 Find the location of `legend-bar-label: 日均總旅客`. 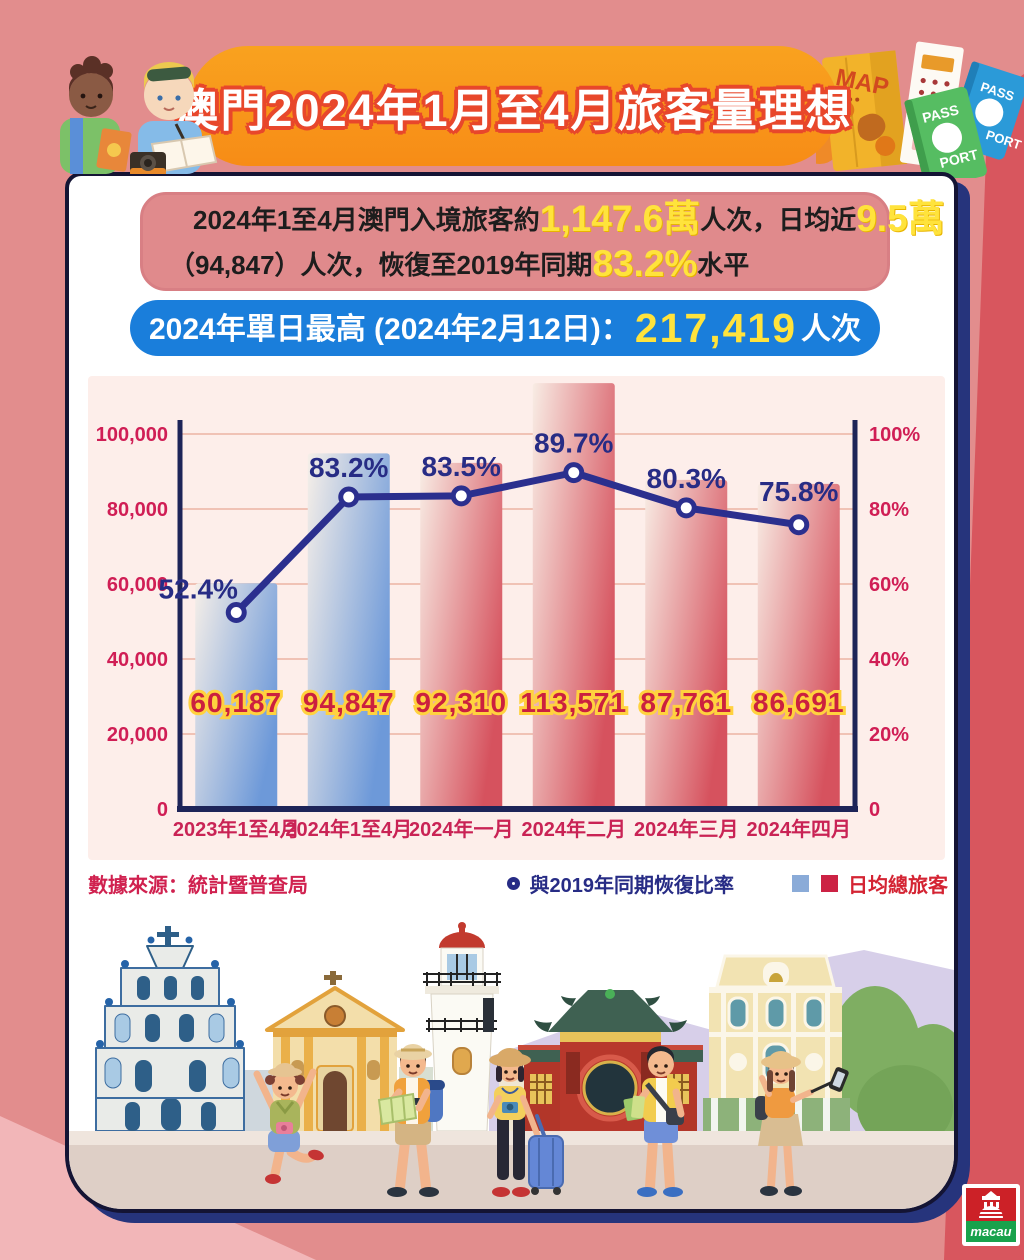

legend-bar-label: 日均總旅客 is located at coordinates (898, 885).